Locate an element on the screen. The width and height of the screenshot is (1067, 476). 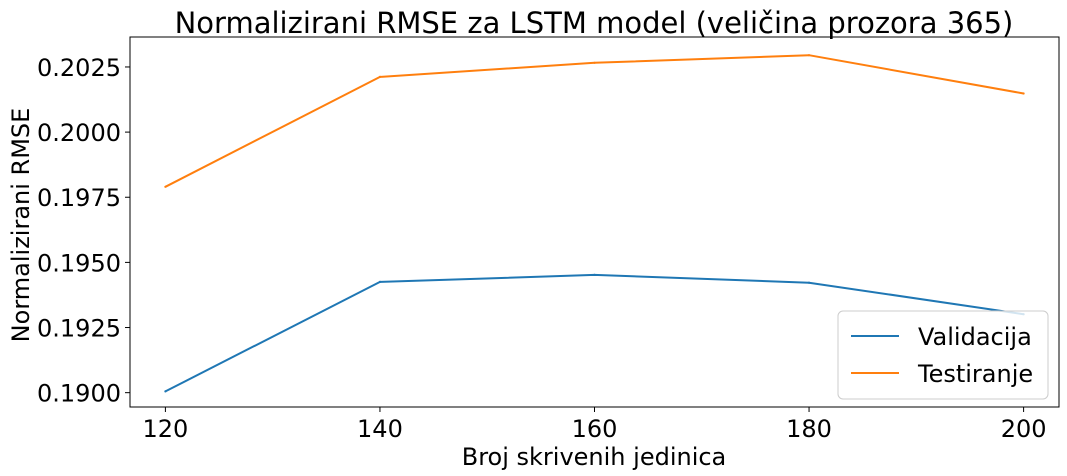
legend-label-validacija: Validacija is located at coordinates (975, 337).